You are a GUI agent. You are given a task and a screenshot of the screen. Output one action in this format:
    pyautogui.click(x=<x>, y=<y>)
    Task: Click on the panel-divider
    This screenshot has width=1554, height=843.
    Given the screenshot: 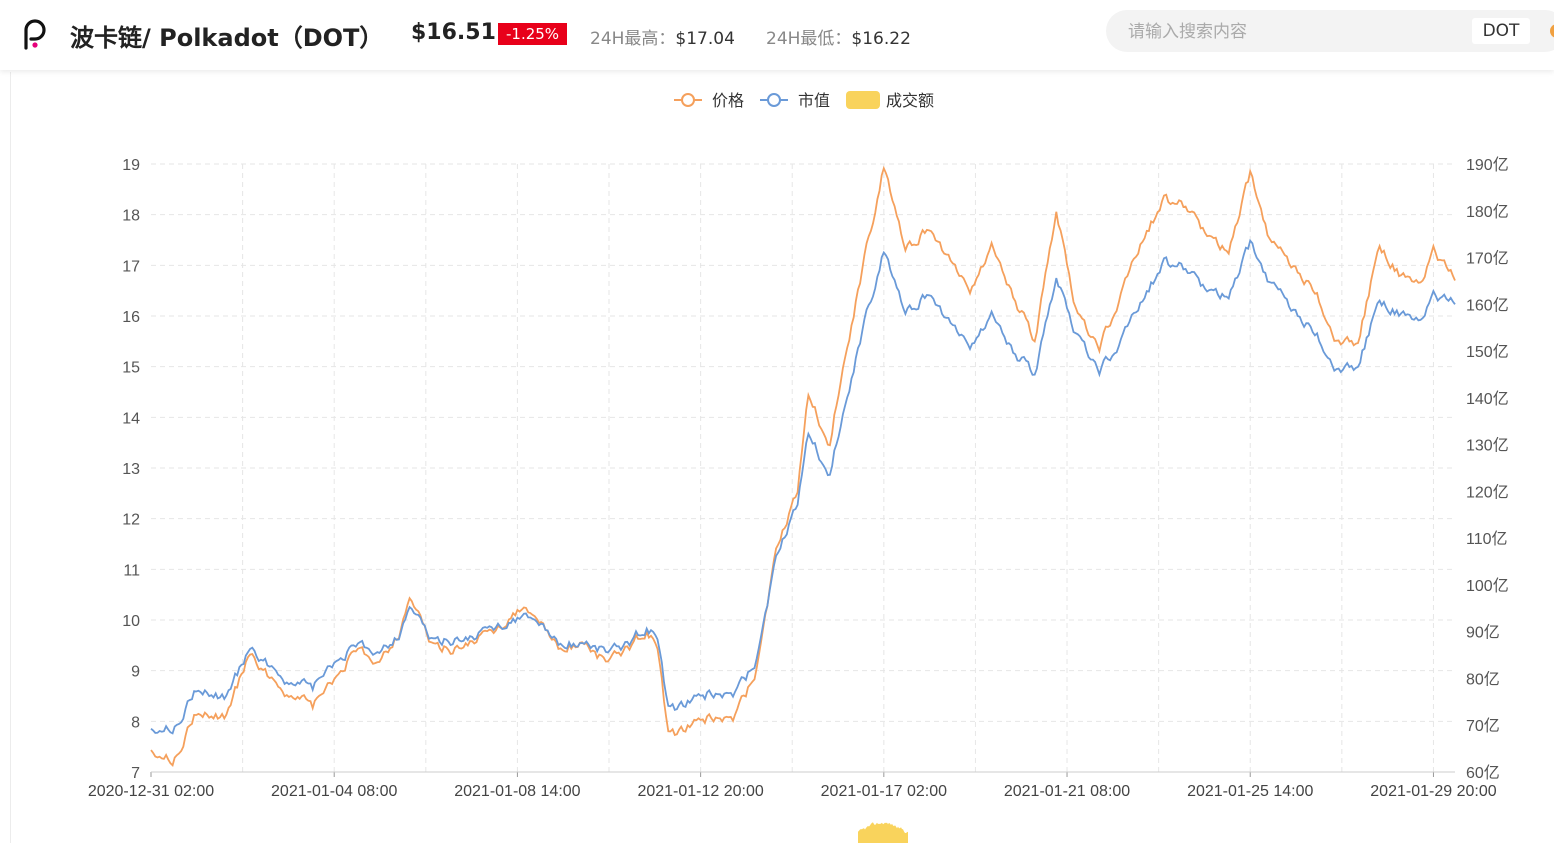 What is the action you would take?
    pyautogui.click(x=10, y=457)
    